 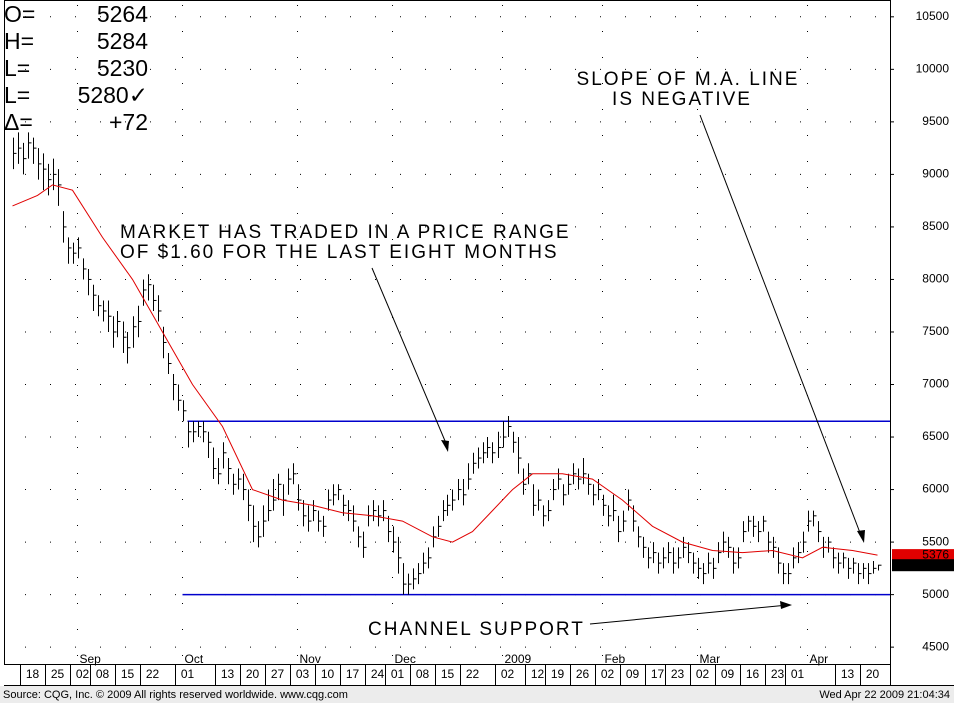 What do you see at coordinates (378, 674) in the screenshot?
I see `x-tick-label: 24` at bounding box center [378, 674].